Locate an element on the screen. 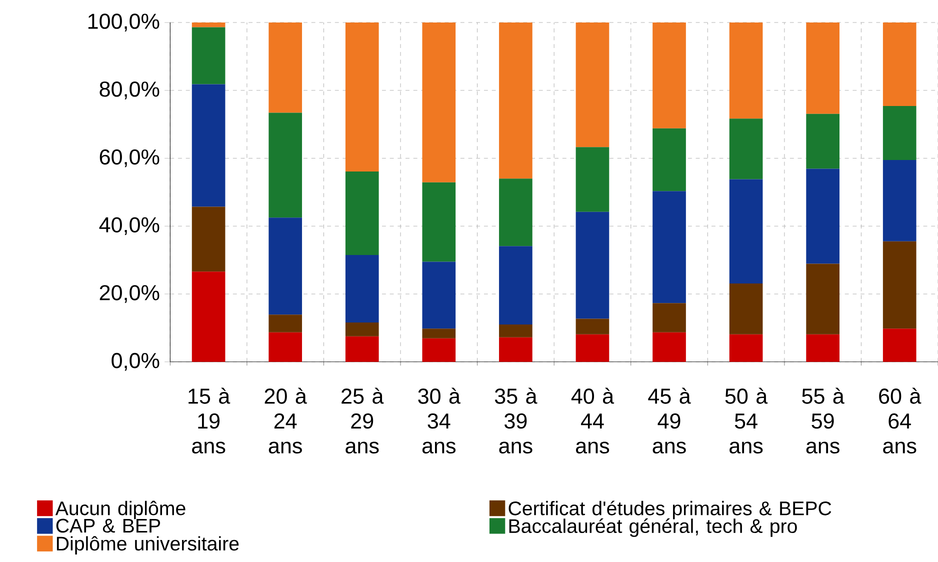 The width and height of the screenshot is (938, 562). y-tick-label: 0,0% is located at coordinates (136, 361).